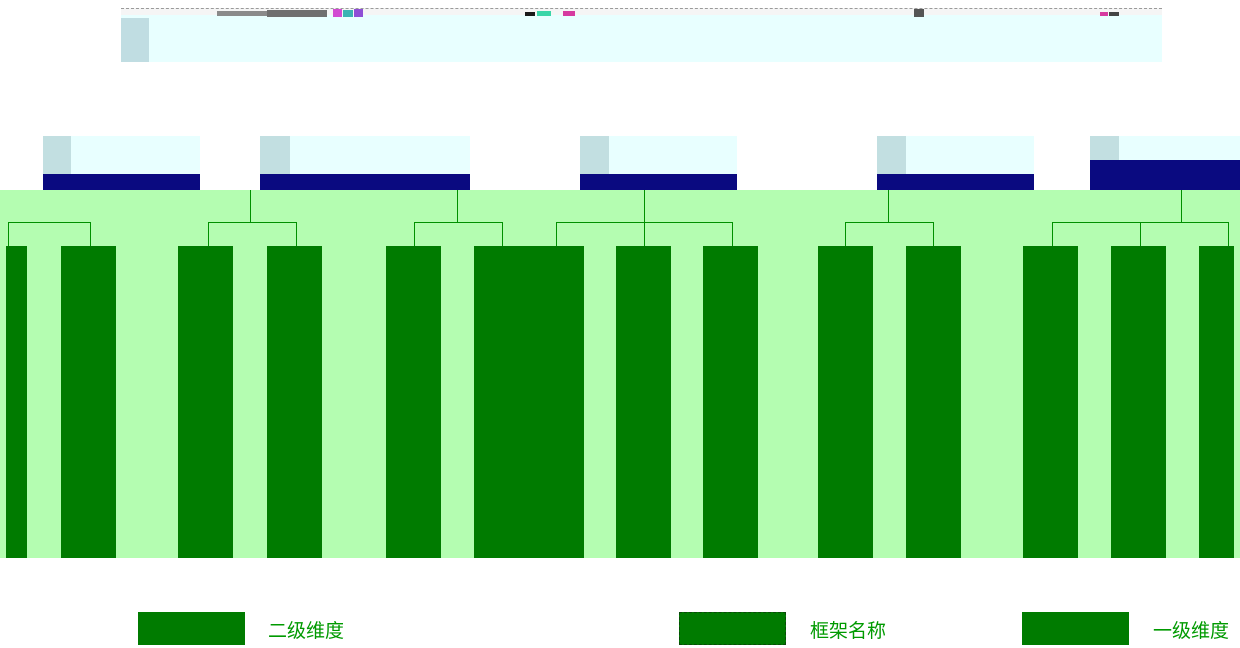 This screenshot has width=1240, height=648. I want to click on legend-swatch-second-level, so click(191, 628).